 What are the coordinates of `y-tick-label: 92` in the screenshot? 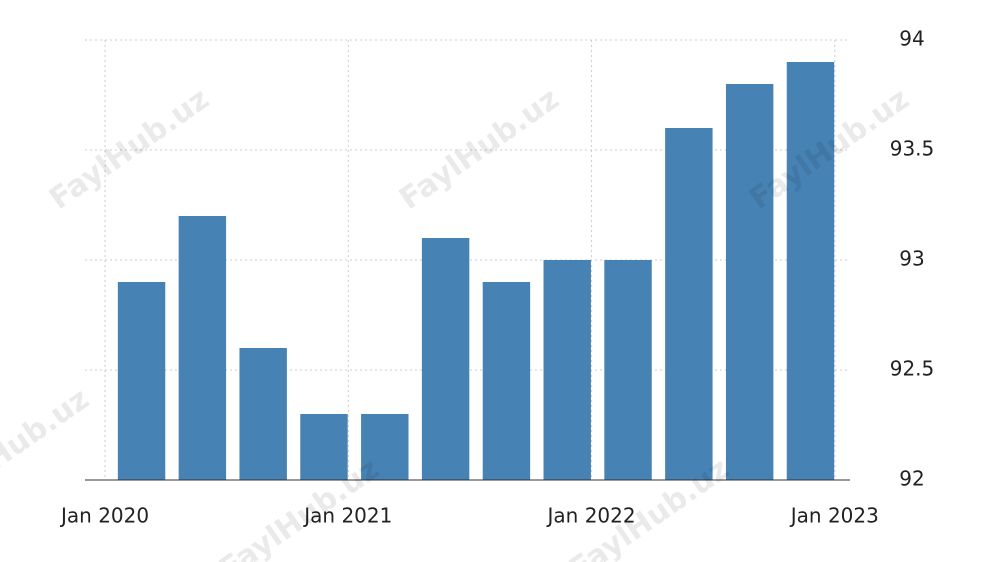 It's located at (911, 479).